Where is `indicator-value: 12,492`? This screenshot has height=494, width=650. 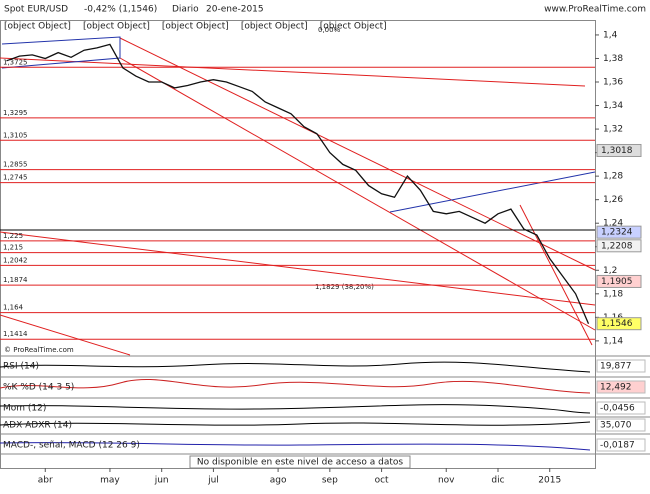
indicator-value: 12,492 is located at coordinates (616, 388).